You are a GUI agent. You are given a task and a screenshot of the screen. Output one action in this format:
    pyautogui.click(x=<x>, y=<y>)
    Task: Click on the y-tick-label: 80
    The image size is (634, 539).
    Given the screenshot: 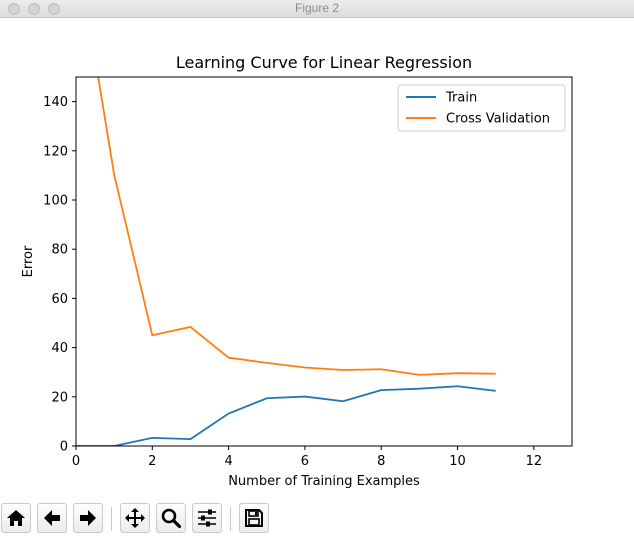 What is the action you would take?
    pyautogui.click(x=59, y=250)
    